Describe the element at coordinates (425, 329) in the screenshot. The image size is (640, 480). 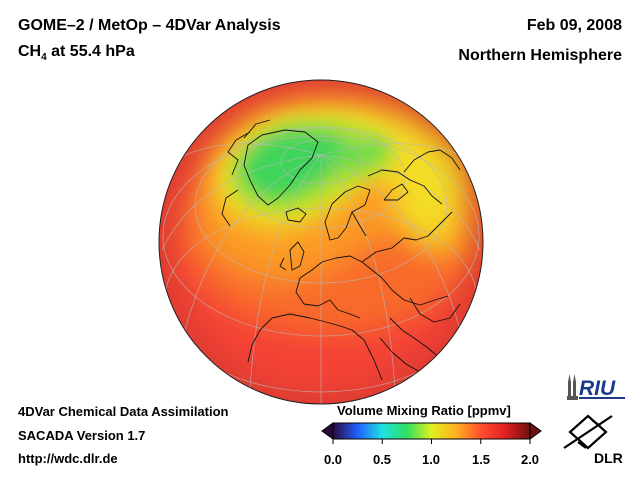
I see `middle-east-coast` at that location.